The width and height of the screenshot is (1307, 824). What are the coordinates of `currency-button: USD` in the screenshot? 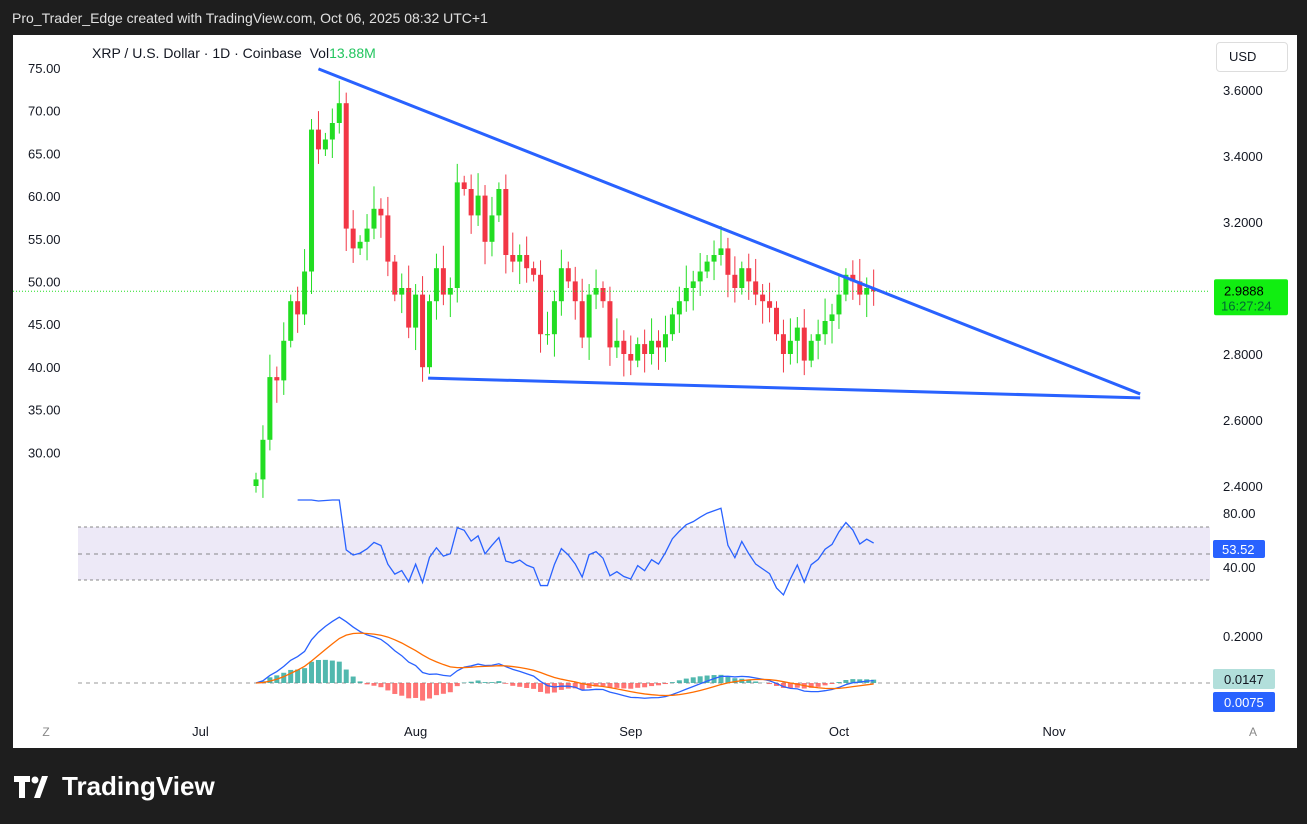 It's located at (1252, 57).